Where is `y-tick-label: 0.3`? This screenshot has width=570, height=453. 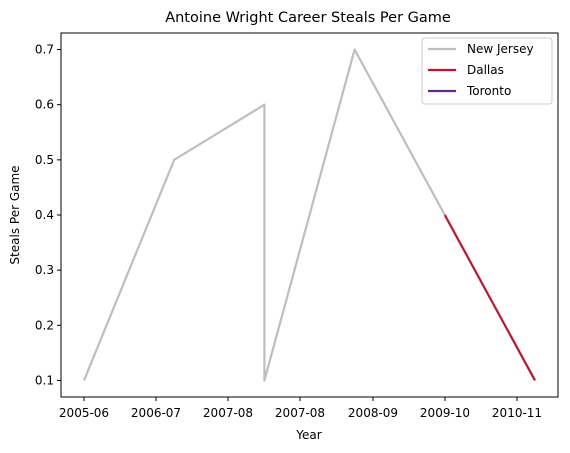
y-tick-label: 0.3 is located at coordinates (44, 270).